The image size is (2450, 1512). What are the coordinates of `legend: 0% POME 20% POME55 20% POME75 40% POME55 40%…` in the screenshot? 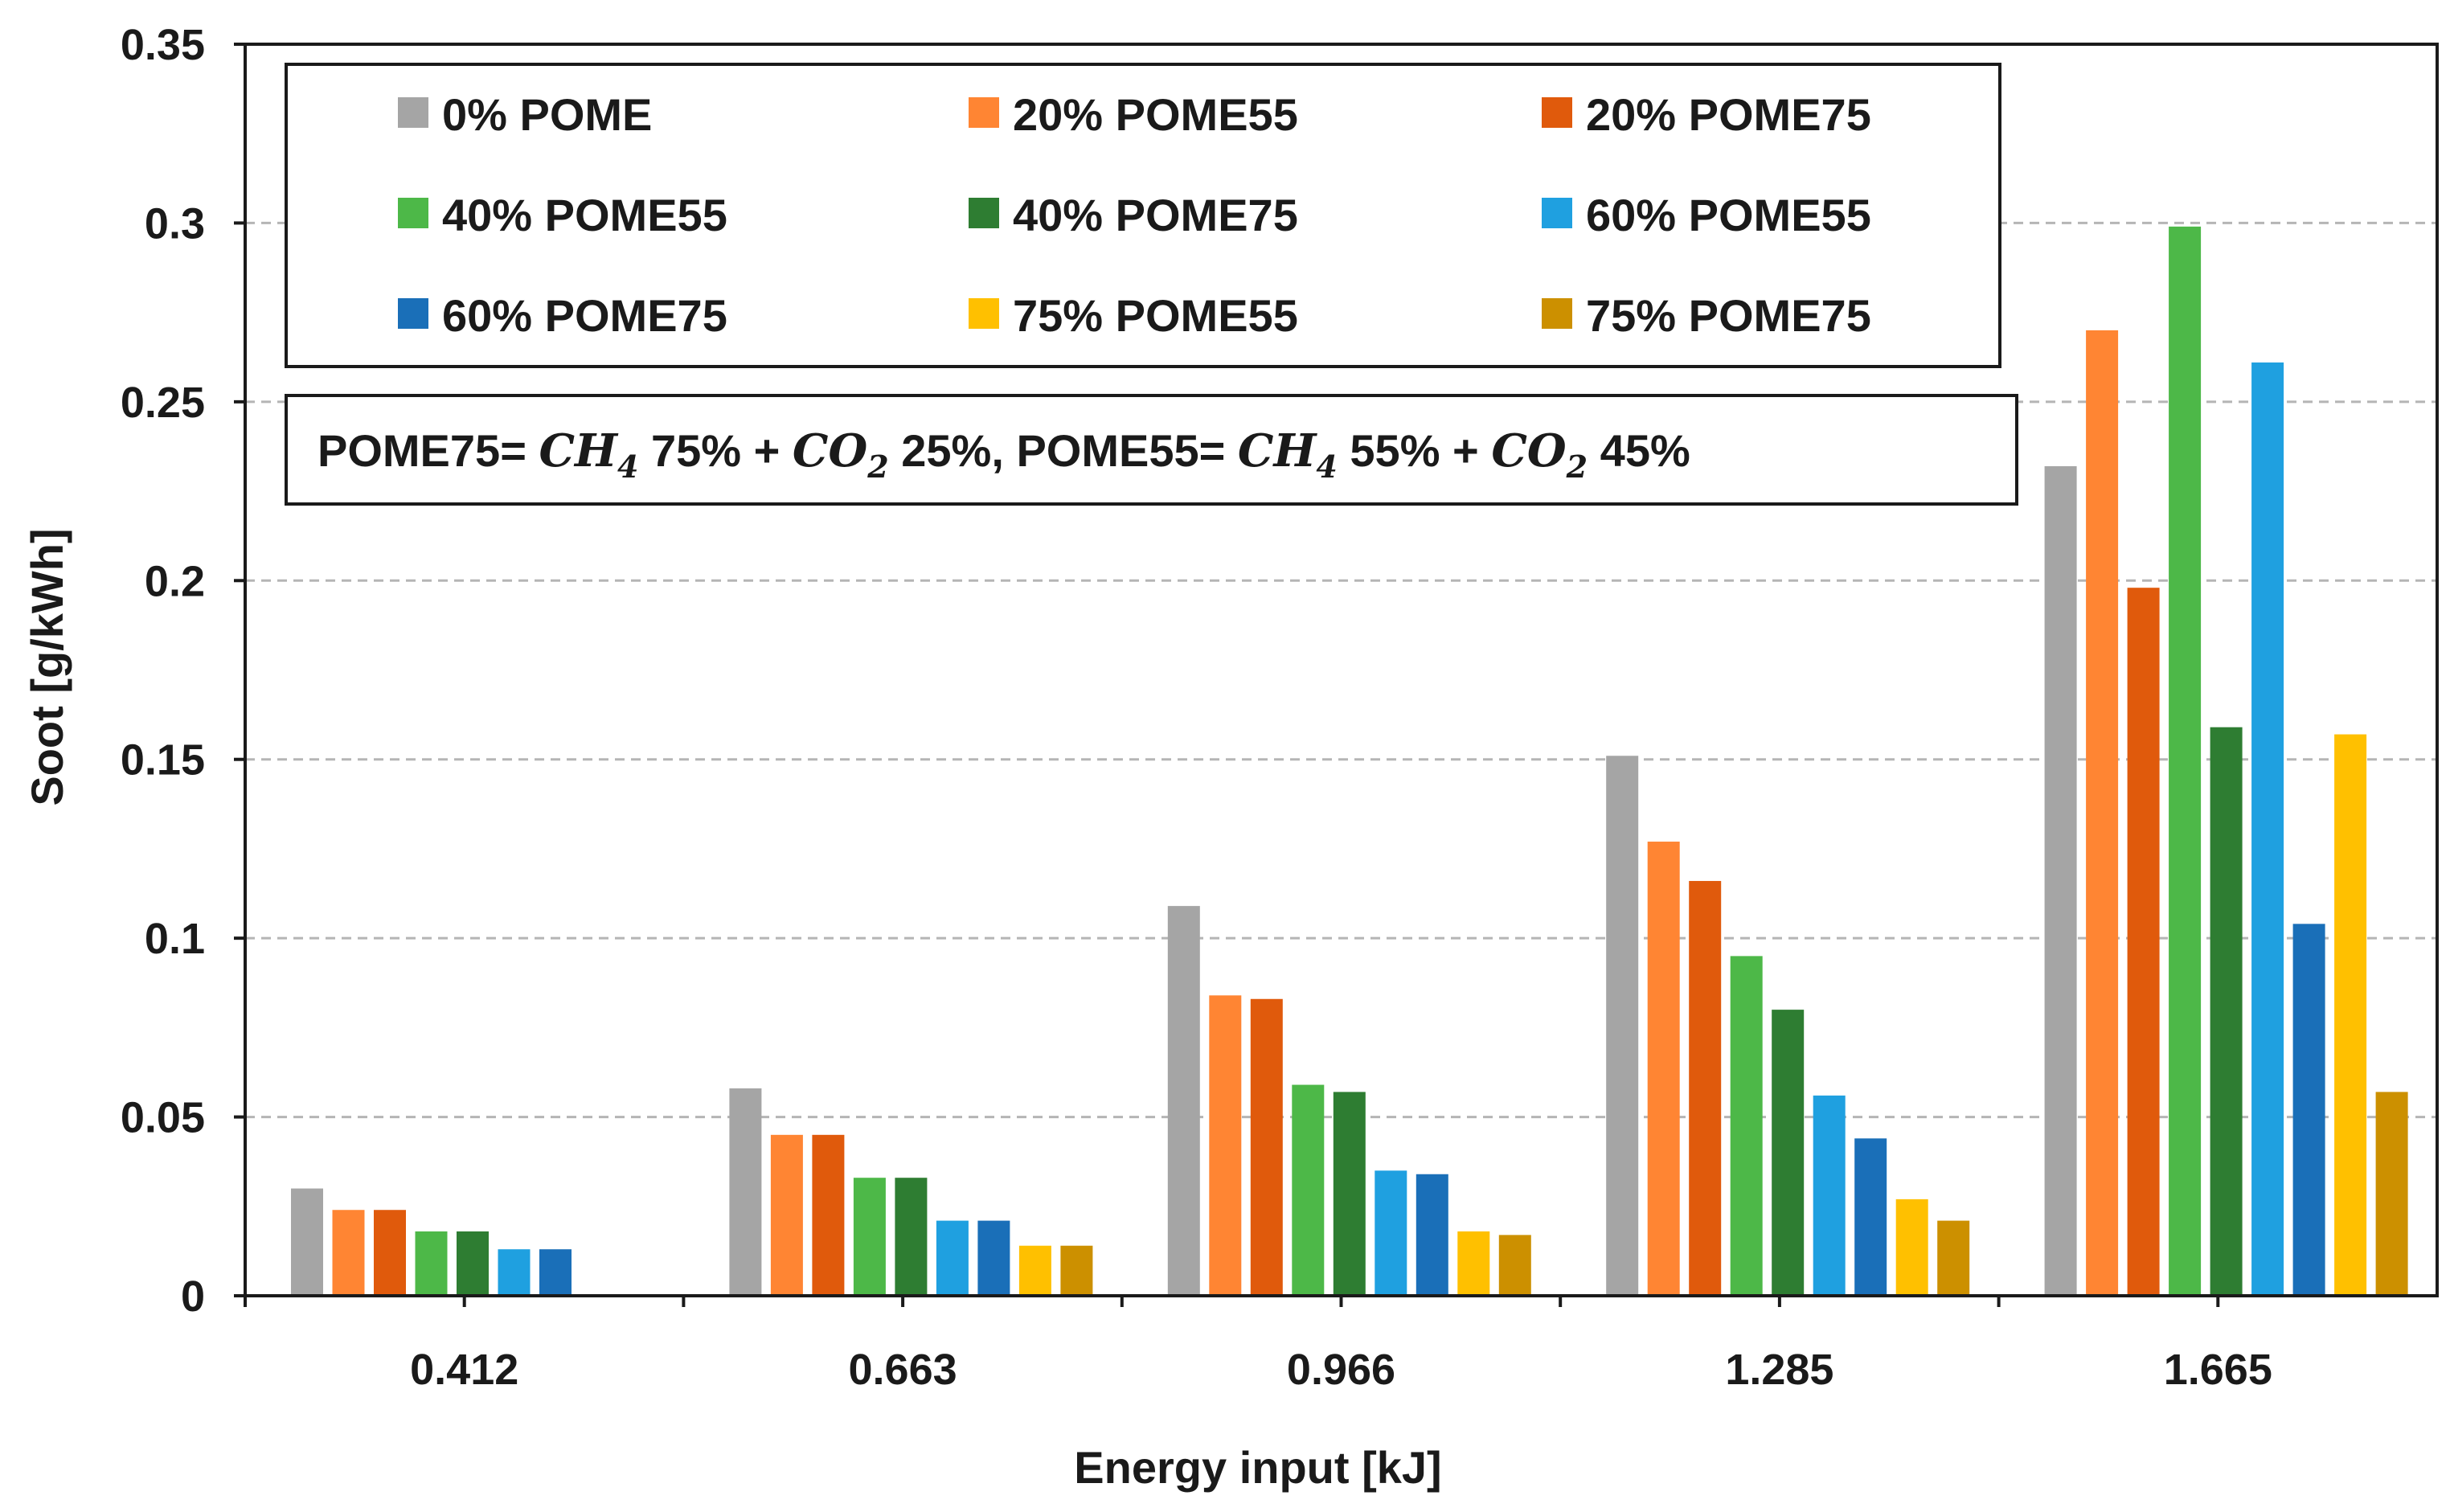 It's located at (1143, 215).